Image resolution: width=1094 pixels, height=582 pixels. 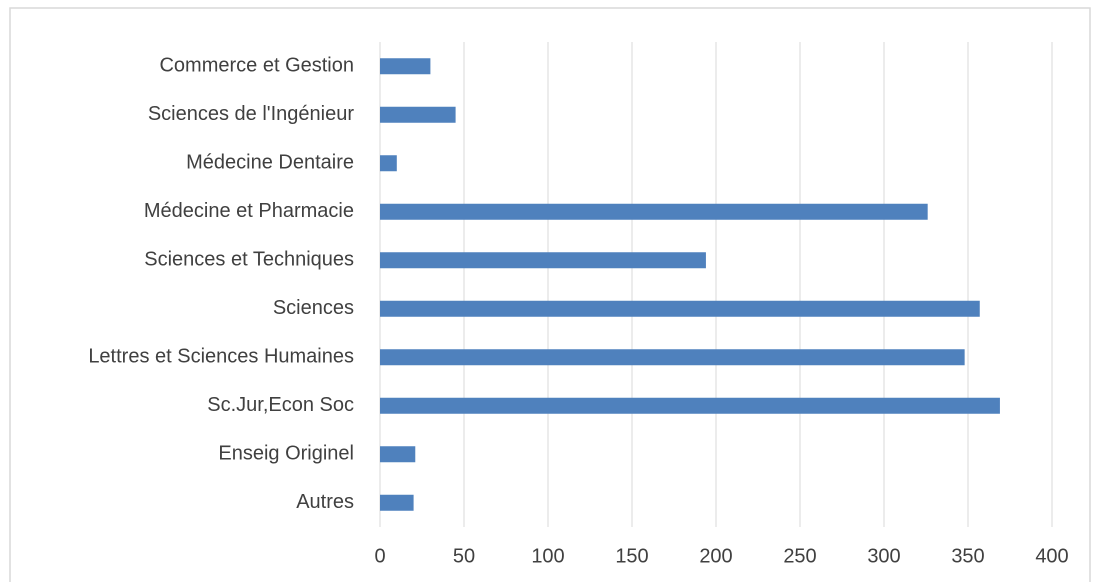 I want to click on y-tick-label: Médecine et Pharmacie, so click(x=249, y=211).